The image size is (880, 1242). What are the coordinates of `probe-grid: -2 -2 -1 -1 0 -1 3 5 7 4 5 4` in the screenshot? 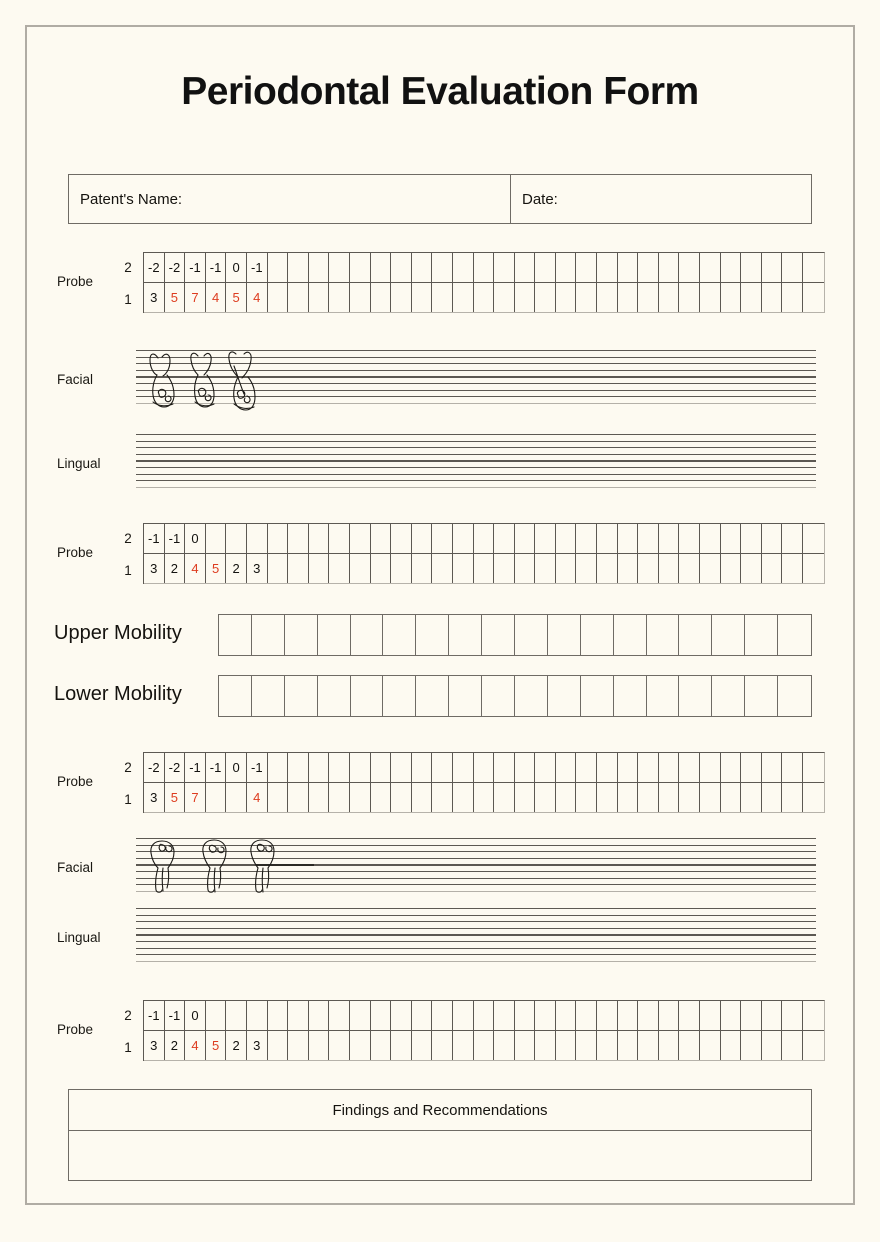 It's located at (484, 282).